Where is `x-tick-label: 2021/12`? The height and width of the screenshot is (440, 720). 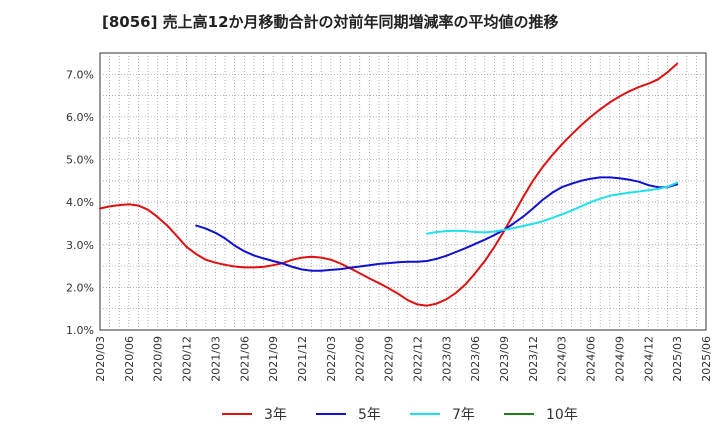
x-tick-label: 2021/12 is located at coordinates (302, 359).